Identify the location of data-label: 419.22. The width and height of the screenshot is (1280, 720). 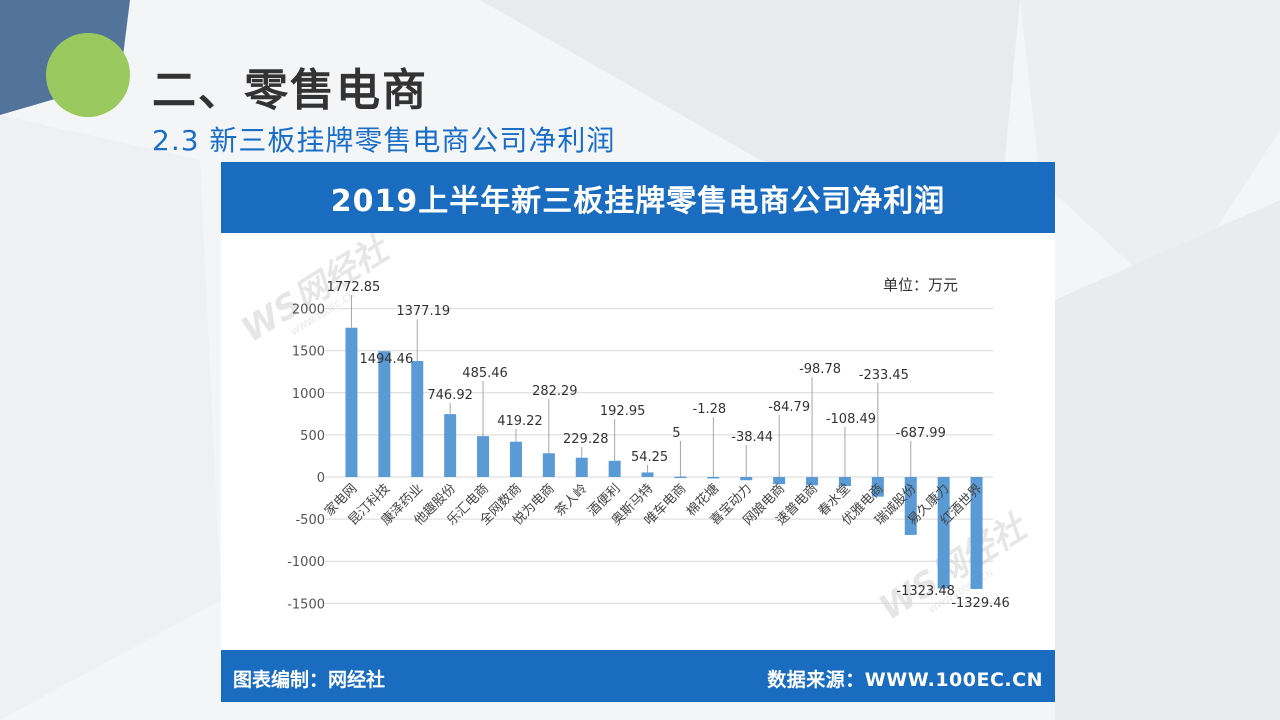
(520, 421).